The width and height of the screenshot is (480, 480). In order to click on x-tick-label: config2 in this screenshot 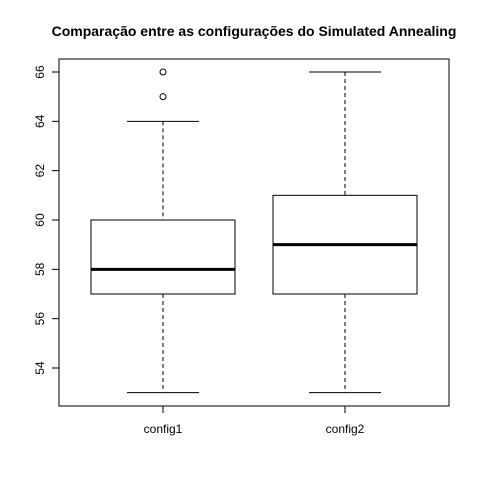, I will do `click(345, 429)`.